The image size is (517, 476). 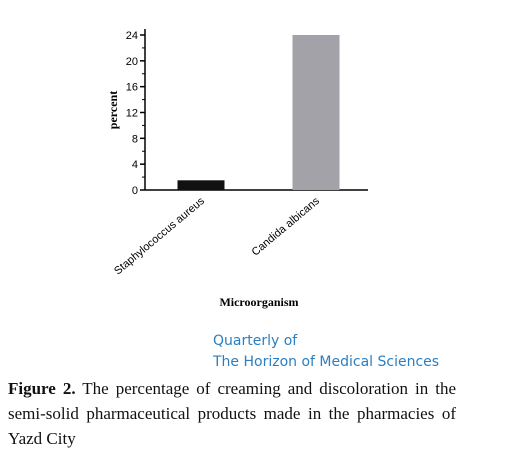 What do you see at coordinates (325, 362) in the screenshot?
I see `journal-line: The Horizon of Medical Sciences` at bounding box center [325, 362].